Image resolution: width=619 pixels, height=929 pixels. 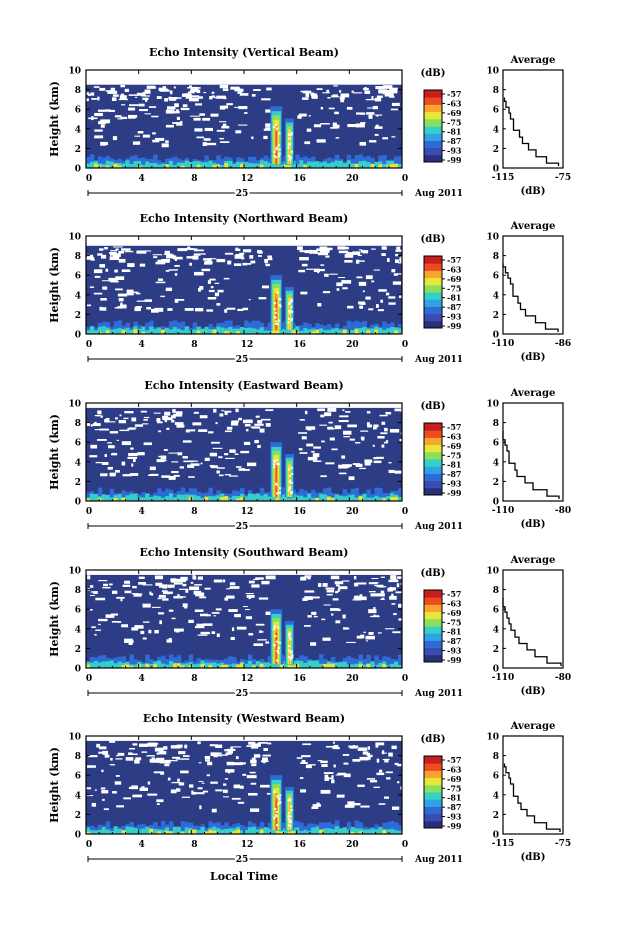 I want to click on y-tick-label: 0, so click(x=78, y=336).